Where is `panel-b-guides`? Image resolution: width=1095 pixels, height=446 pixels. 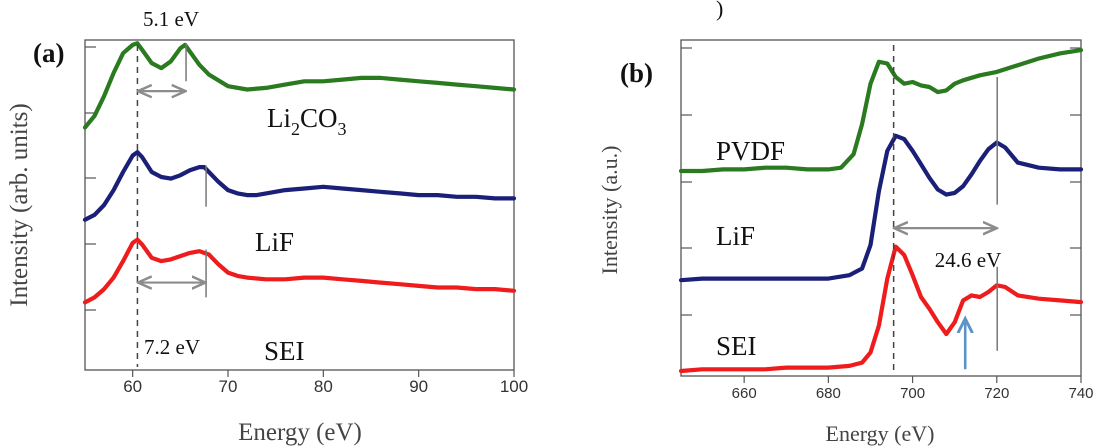
panel-b-guides is located at coordinates (946, 209).